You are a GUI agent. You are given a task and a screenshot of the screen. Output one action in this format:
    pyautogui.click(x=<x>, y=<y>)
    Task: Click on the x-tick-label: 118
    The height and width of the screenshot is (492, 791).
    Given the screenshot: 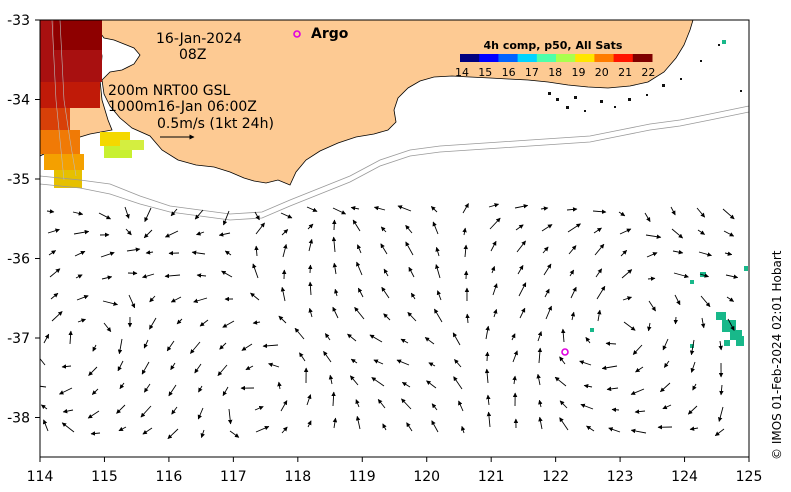 What is the action you would take?
    pyautogui.click(x=297, y=477)
    